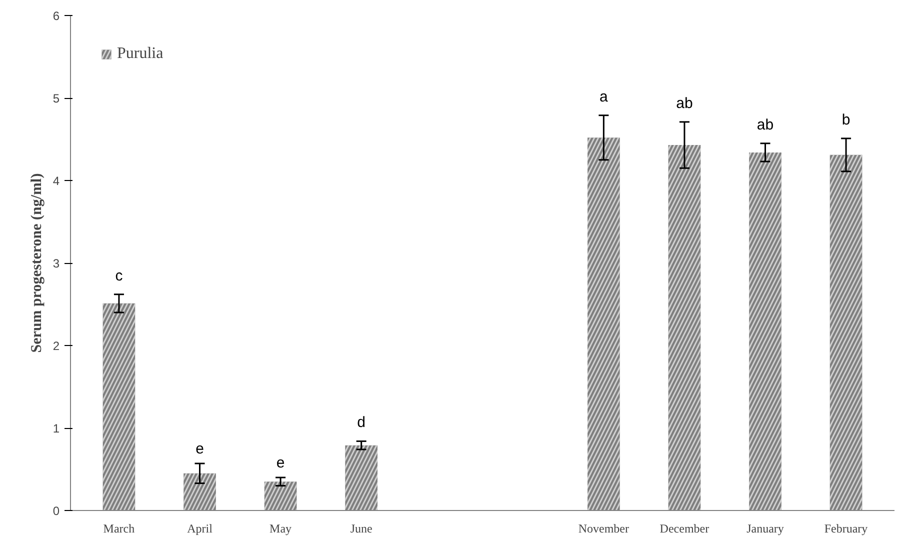 The width and height of the screenshot is (909, 550). I want to click on x-tick-label: February, so click(846, 529).